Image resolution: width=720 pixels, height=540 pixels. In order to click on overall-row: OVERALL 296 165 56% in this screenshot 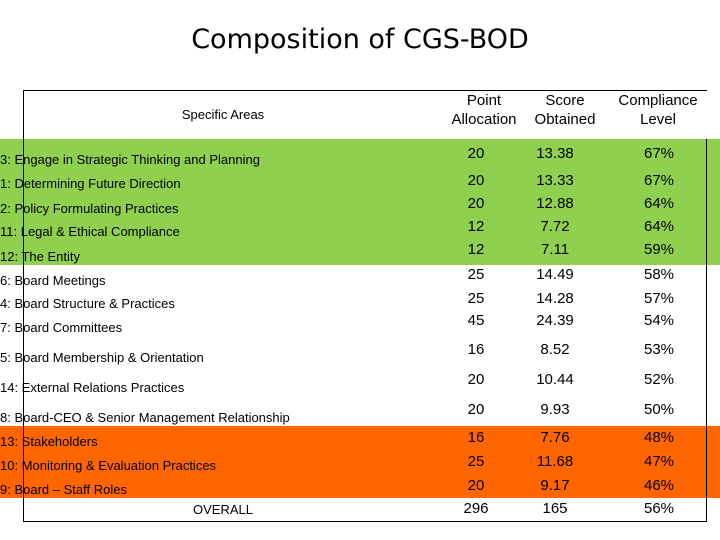, I will do `click(360, 511)`.